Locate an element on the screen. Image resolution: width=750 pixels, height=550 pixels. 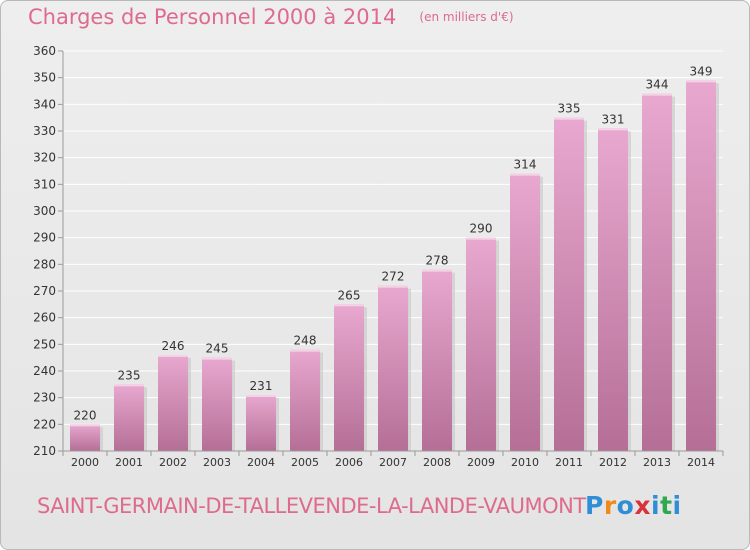
data-label: 235 is located at coordinates (129, 375).